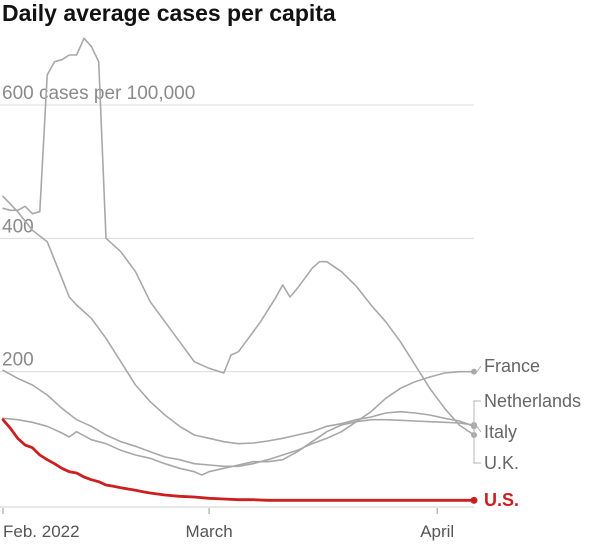  What do you see at coordinates (238, 446) in the screenshot?
I see `series-line-u-k` at bounding box center [238, 446].